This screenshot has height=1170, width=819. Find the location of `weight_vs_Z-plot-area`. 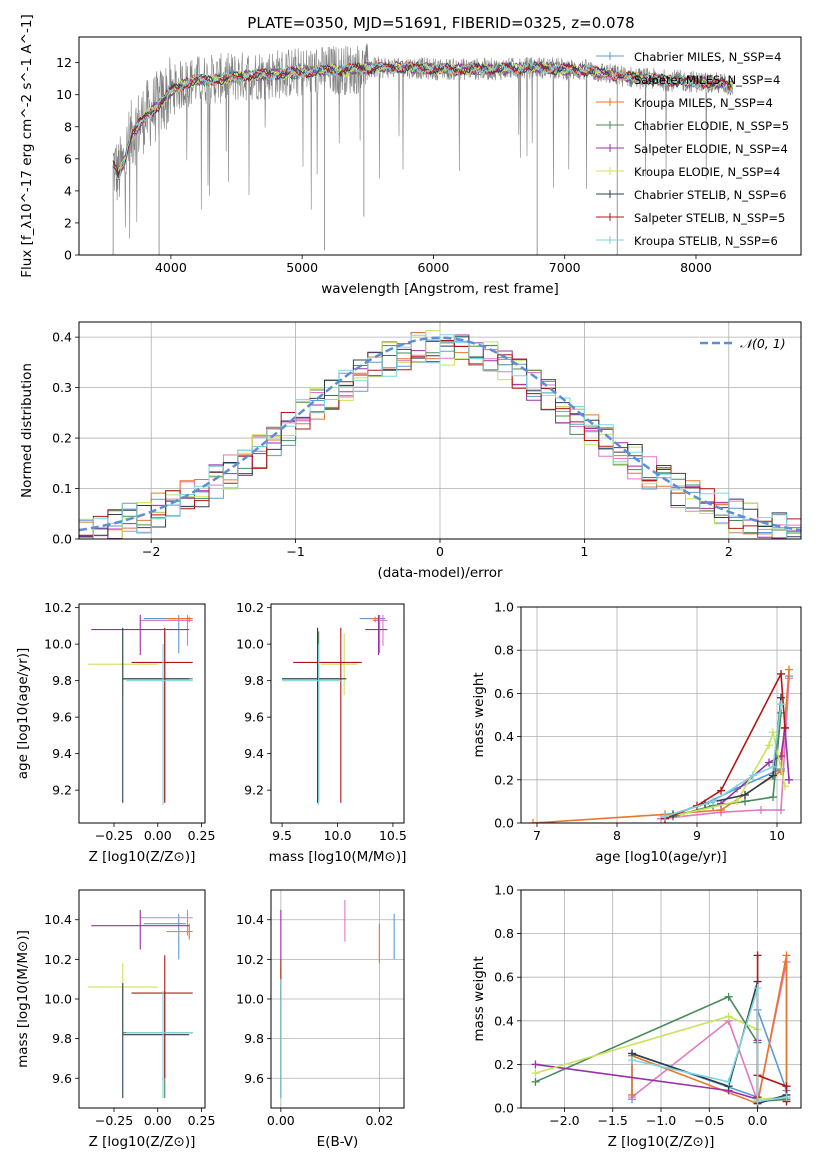

weight_vs_Z-plot-area is located at coordinates (661, 1029).